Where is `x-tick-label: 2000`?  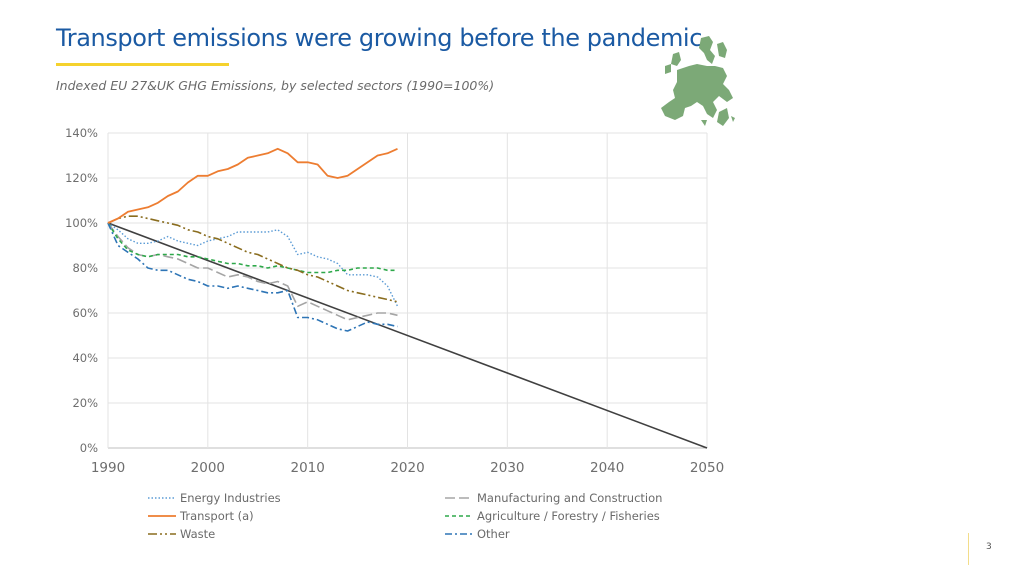
x-tick-label: 2000 is located at coordinates (208, 468).